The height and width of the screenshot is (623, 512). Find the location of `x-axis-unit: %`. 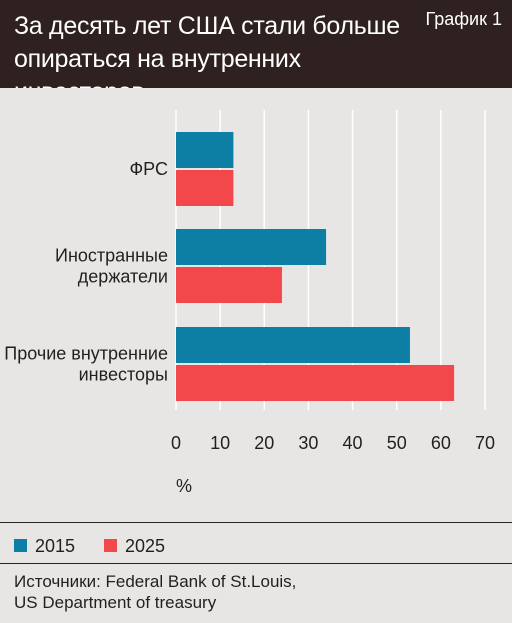

x-axis-unit: % is located at coordinates (184, 486).